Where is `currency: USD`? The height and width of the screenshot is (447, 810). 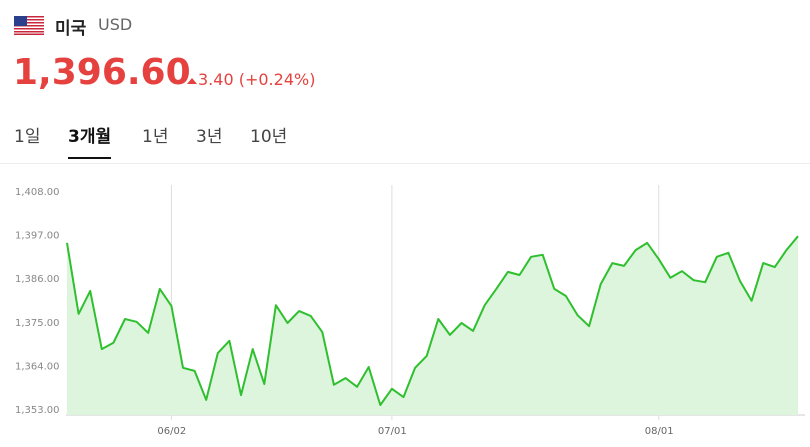
currency: USD is located at coordinates (115, 24).